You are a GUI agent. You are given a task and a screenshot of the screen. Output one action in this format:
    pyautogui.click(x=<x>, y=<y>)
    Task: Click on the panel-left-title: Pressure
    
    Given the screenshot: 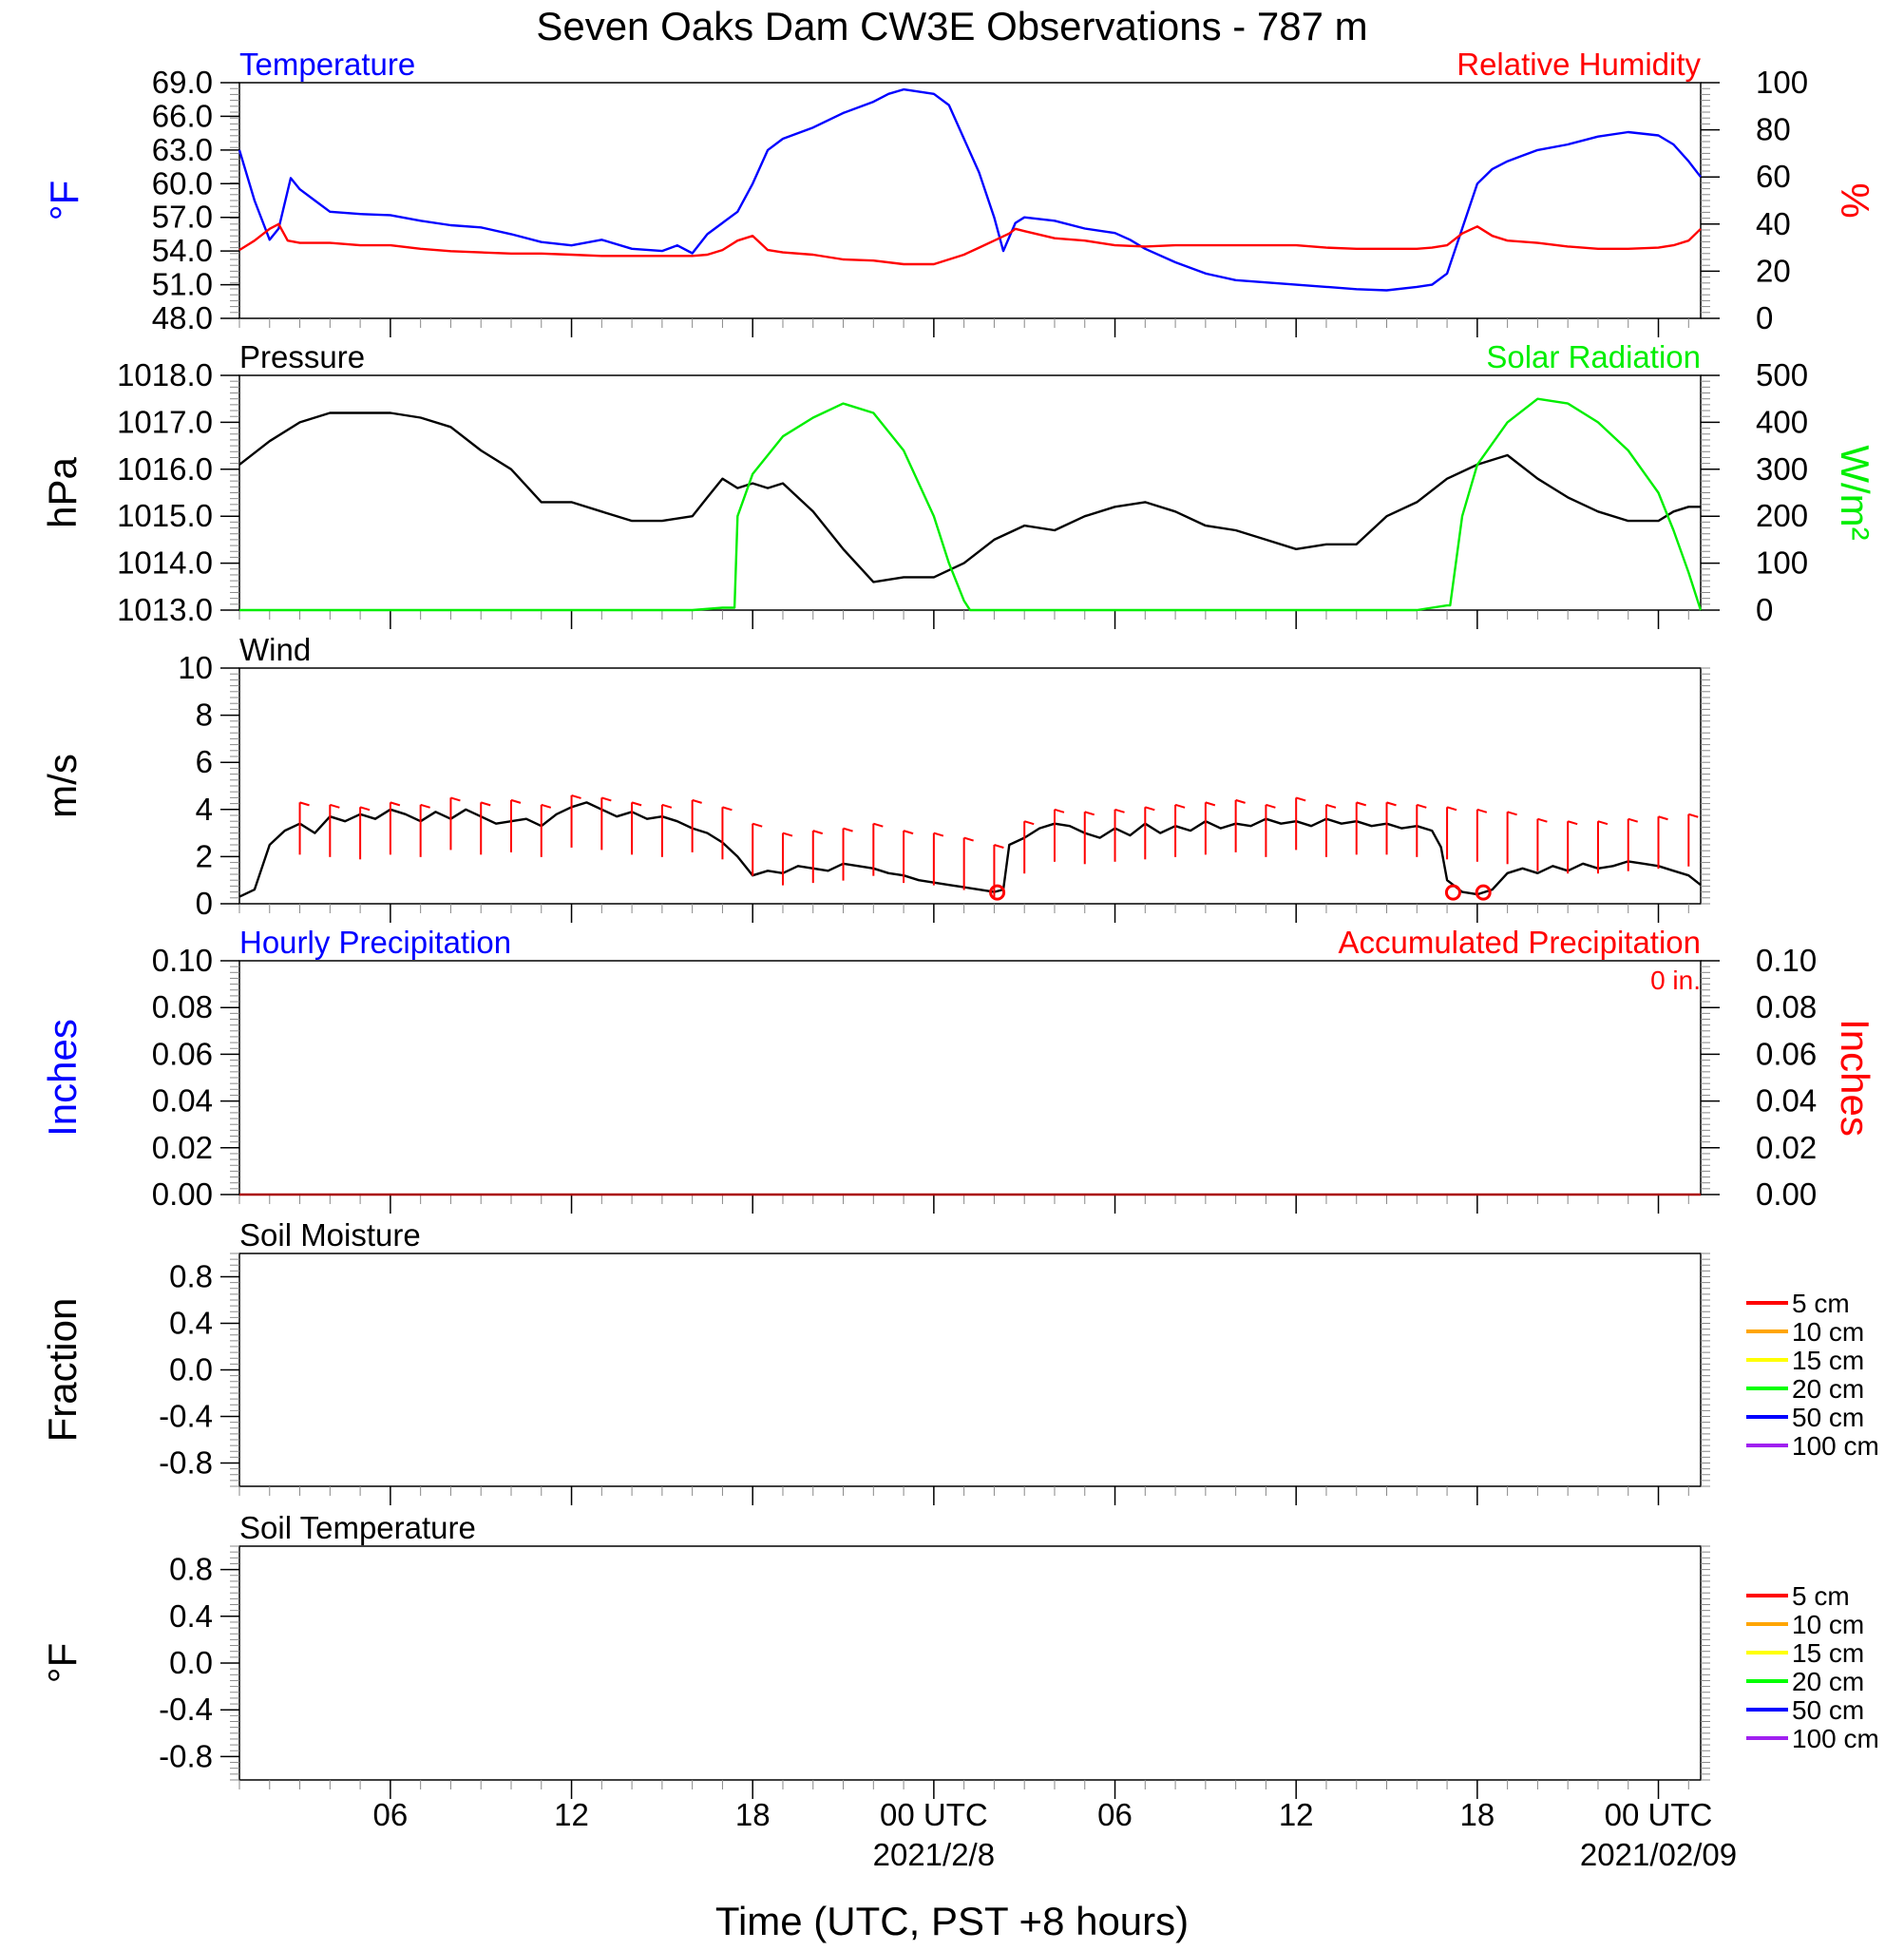 What is the action you would take?
    pyautogui.click(x=302, y=356)
    